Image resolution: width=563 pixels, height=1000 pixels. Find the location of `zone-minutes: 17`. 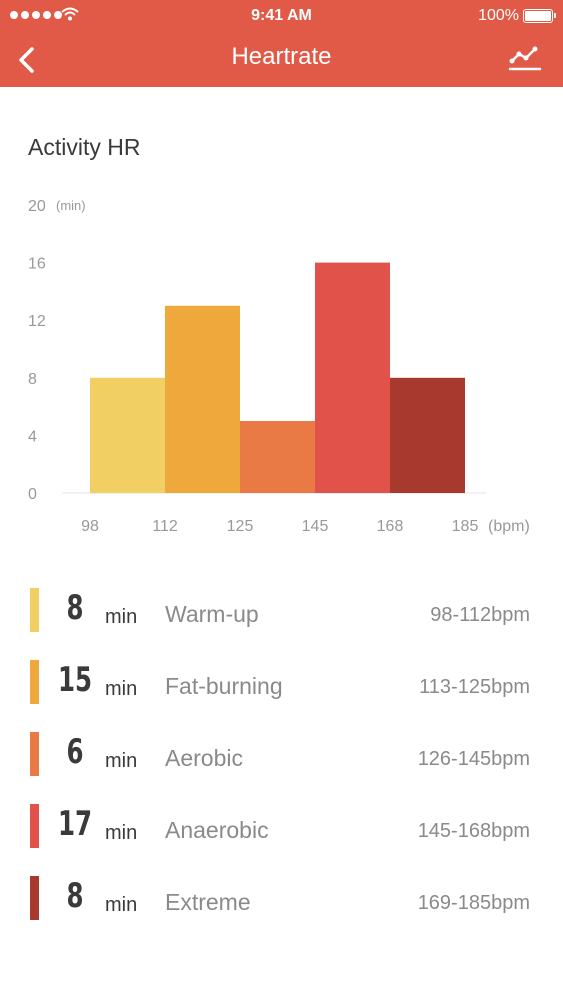

zone-minutes: 17 is located at coordinates (75, 824).